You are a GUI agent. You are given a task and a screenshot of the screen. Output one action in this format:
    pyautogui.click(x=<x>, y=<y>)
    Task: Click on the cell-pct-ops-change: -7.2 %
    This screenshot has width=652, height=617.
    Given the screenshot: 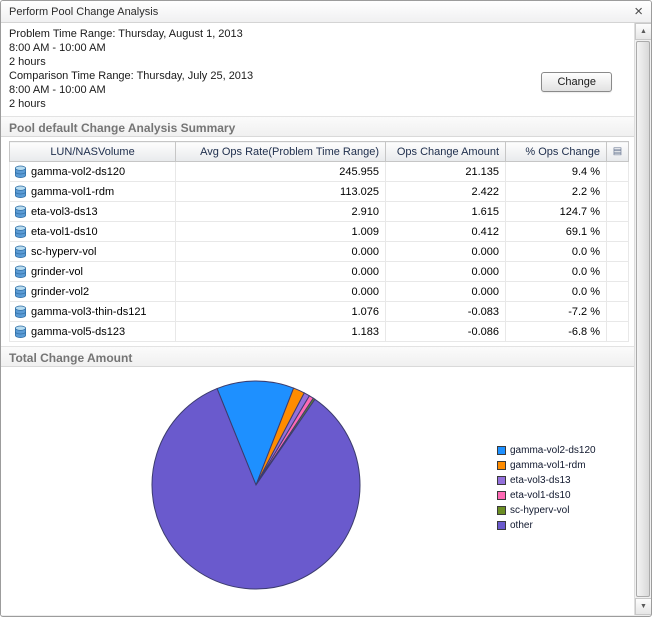 What is the action you would take?
    pyautogui.click(x=556, y=311)
    